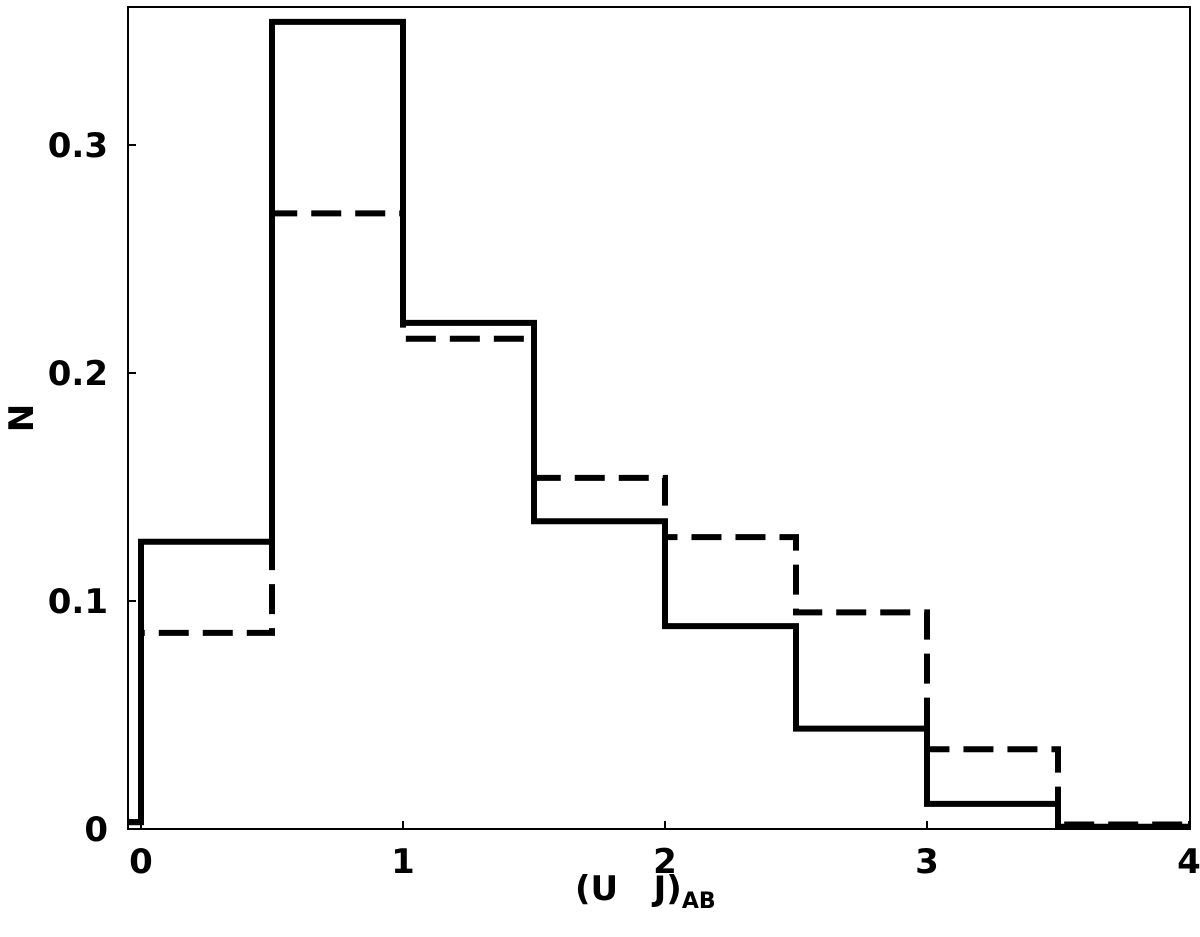 The height and width of the screenshot is (937, 1200). What do you see at coordinates (403, 862) in the screenshot?
I see `x-tick-label: 1` at bounding box center [403, 862].